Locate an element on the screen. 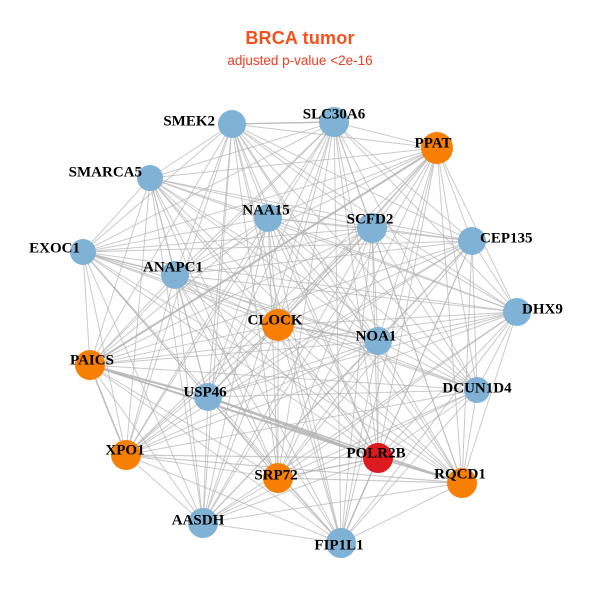  network-node: SLC30A6 is located at coordinates (334, 121).